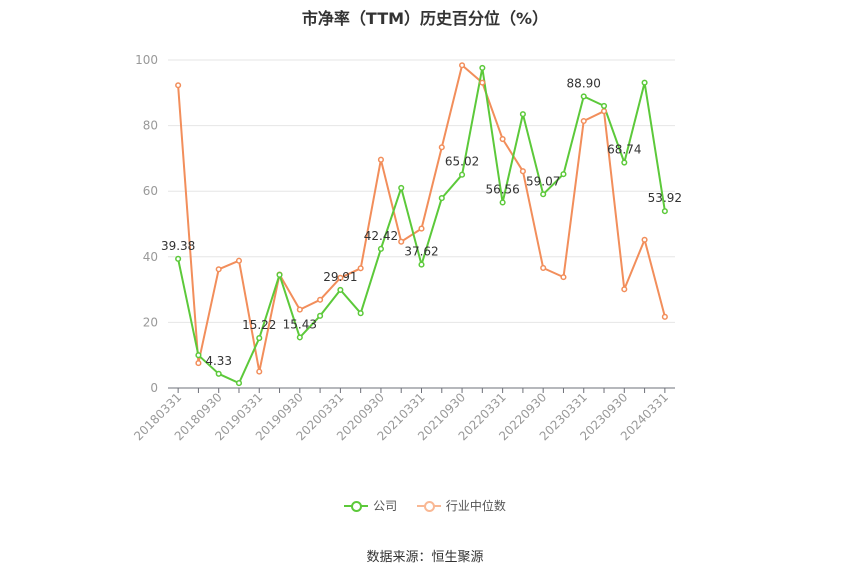  I want to click on data-label: 37.62, so click(421, 252).